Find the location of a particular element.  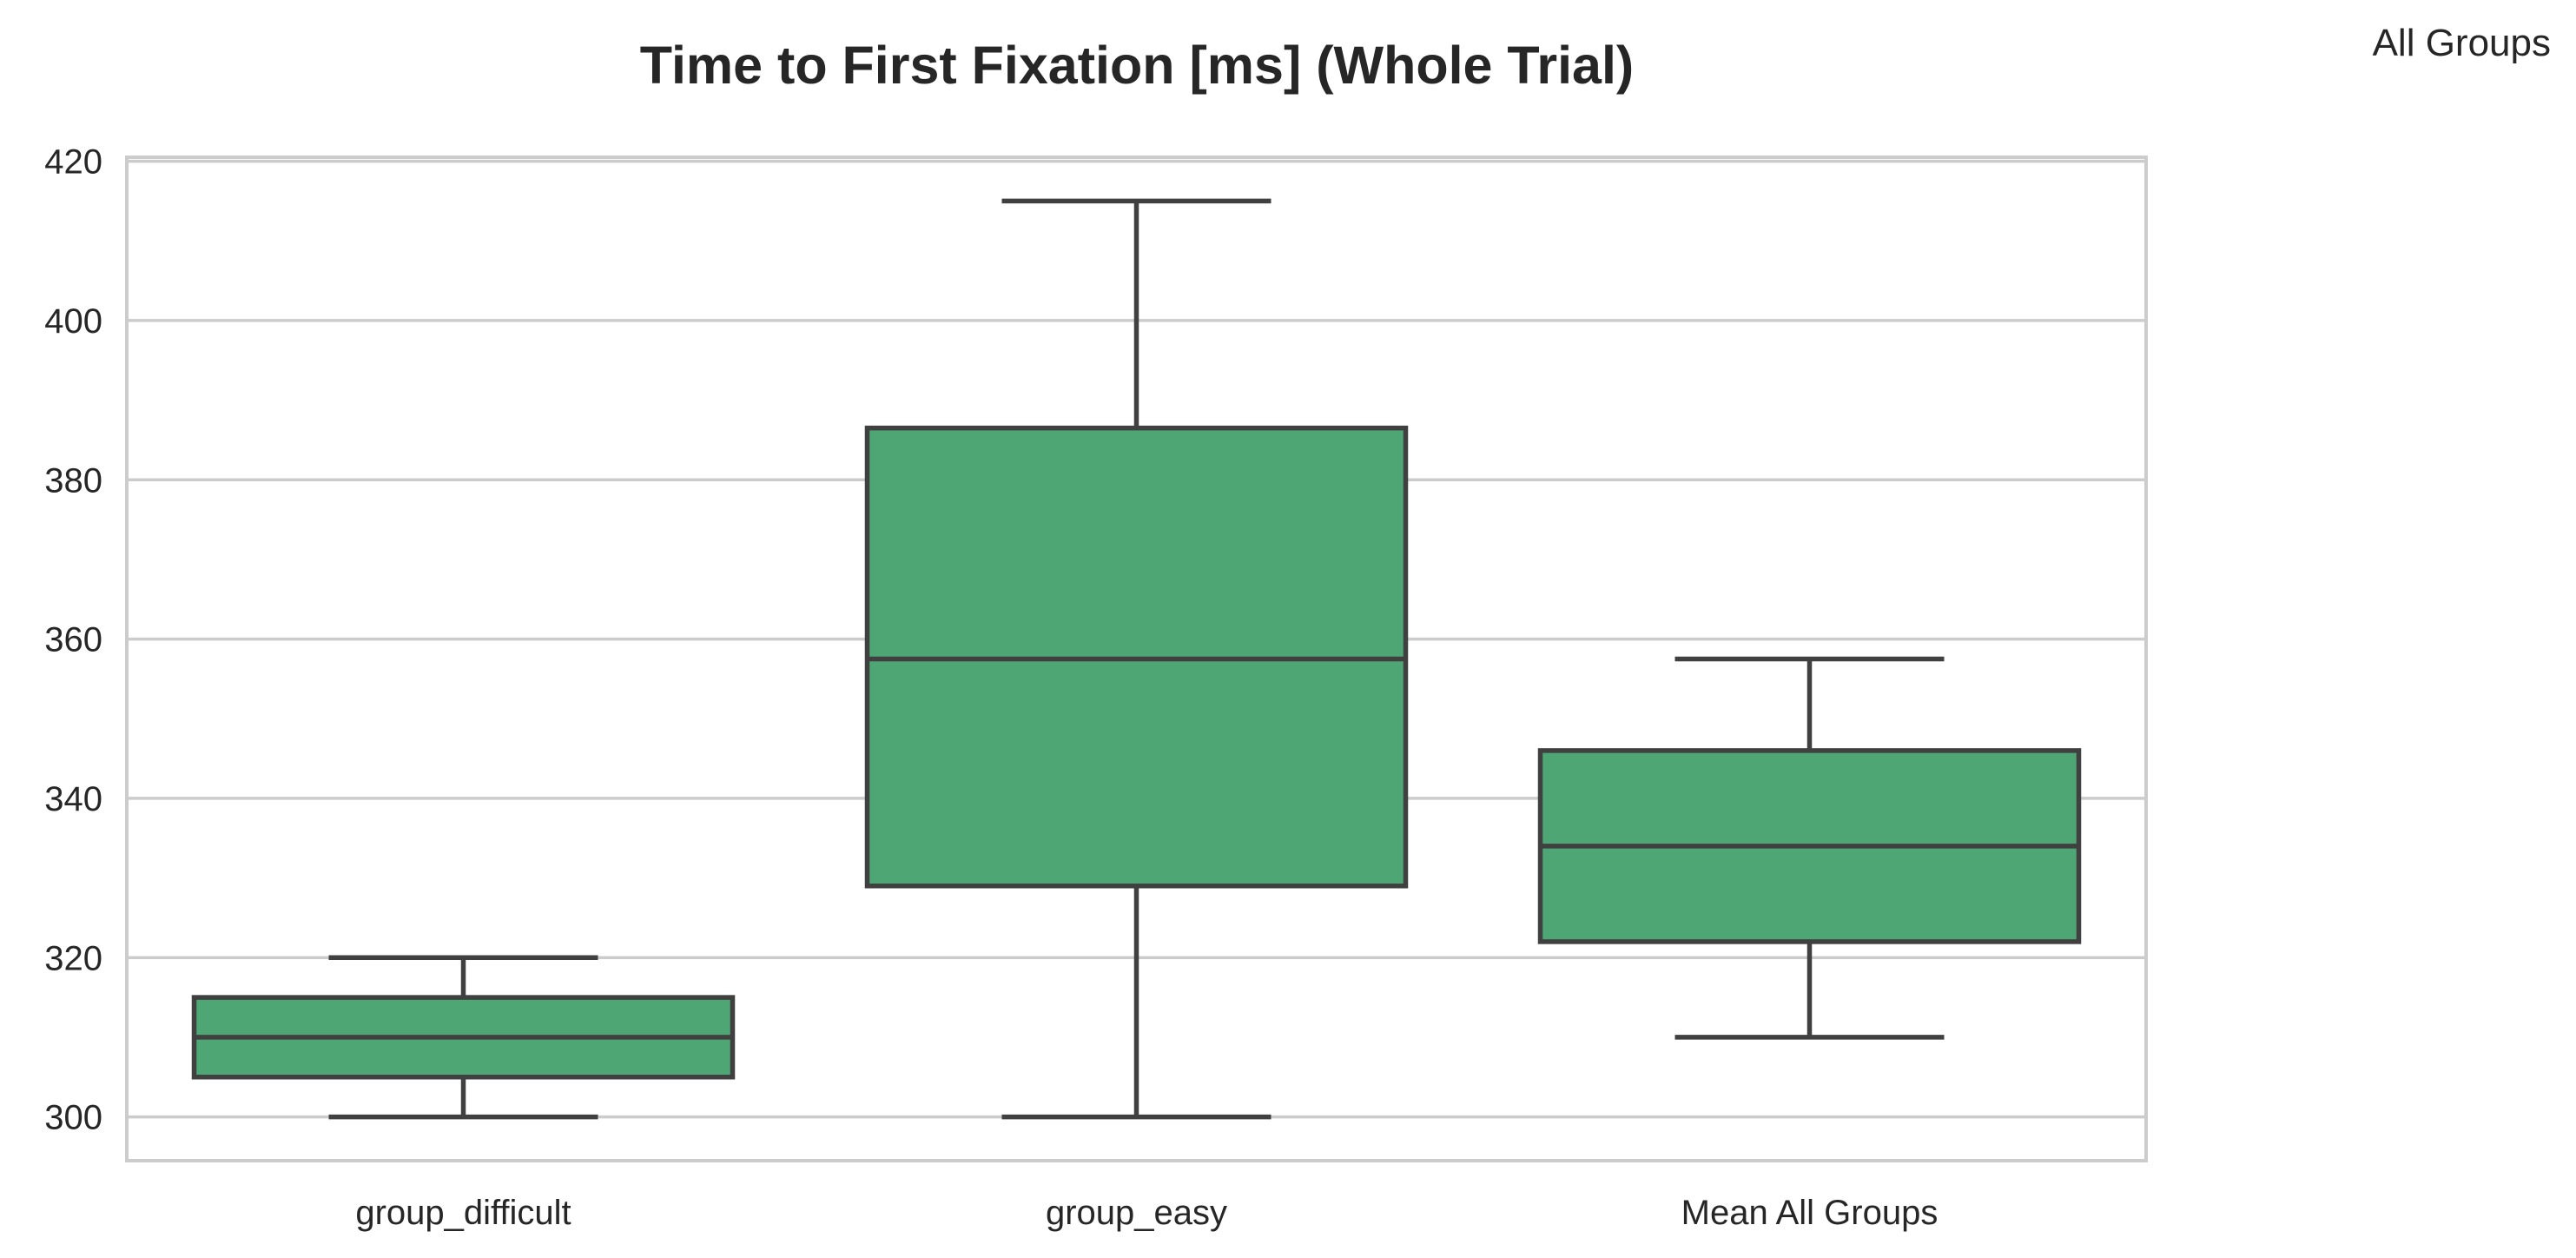

box-Mean All Groups is located at coordinates (1809, 848).